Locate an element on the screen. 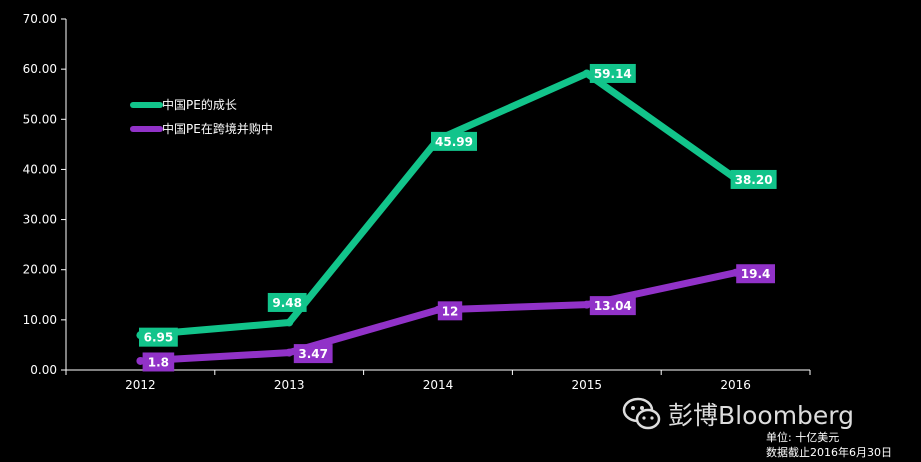  brand-logo: 彭博Bloomberg is located at coordinates (738, 414).